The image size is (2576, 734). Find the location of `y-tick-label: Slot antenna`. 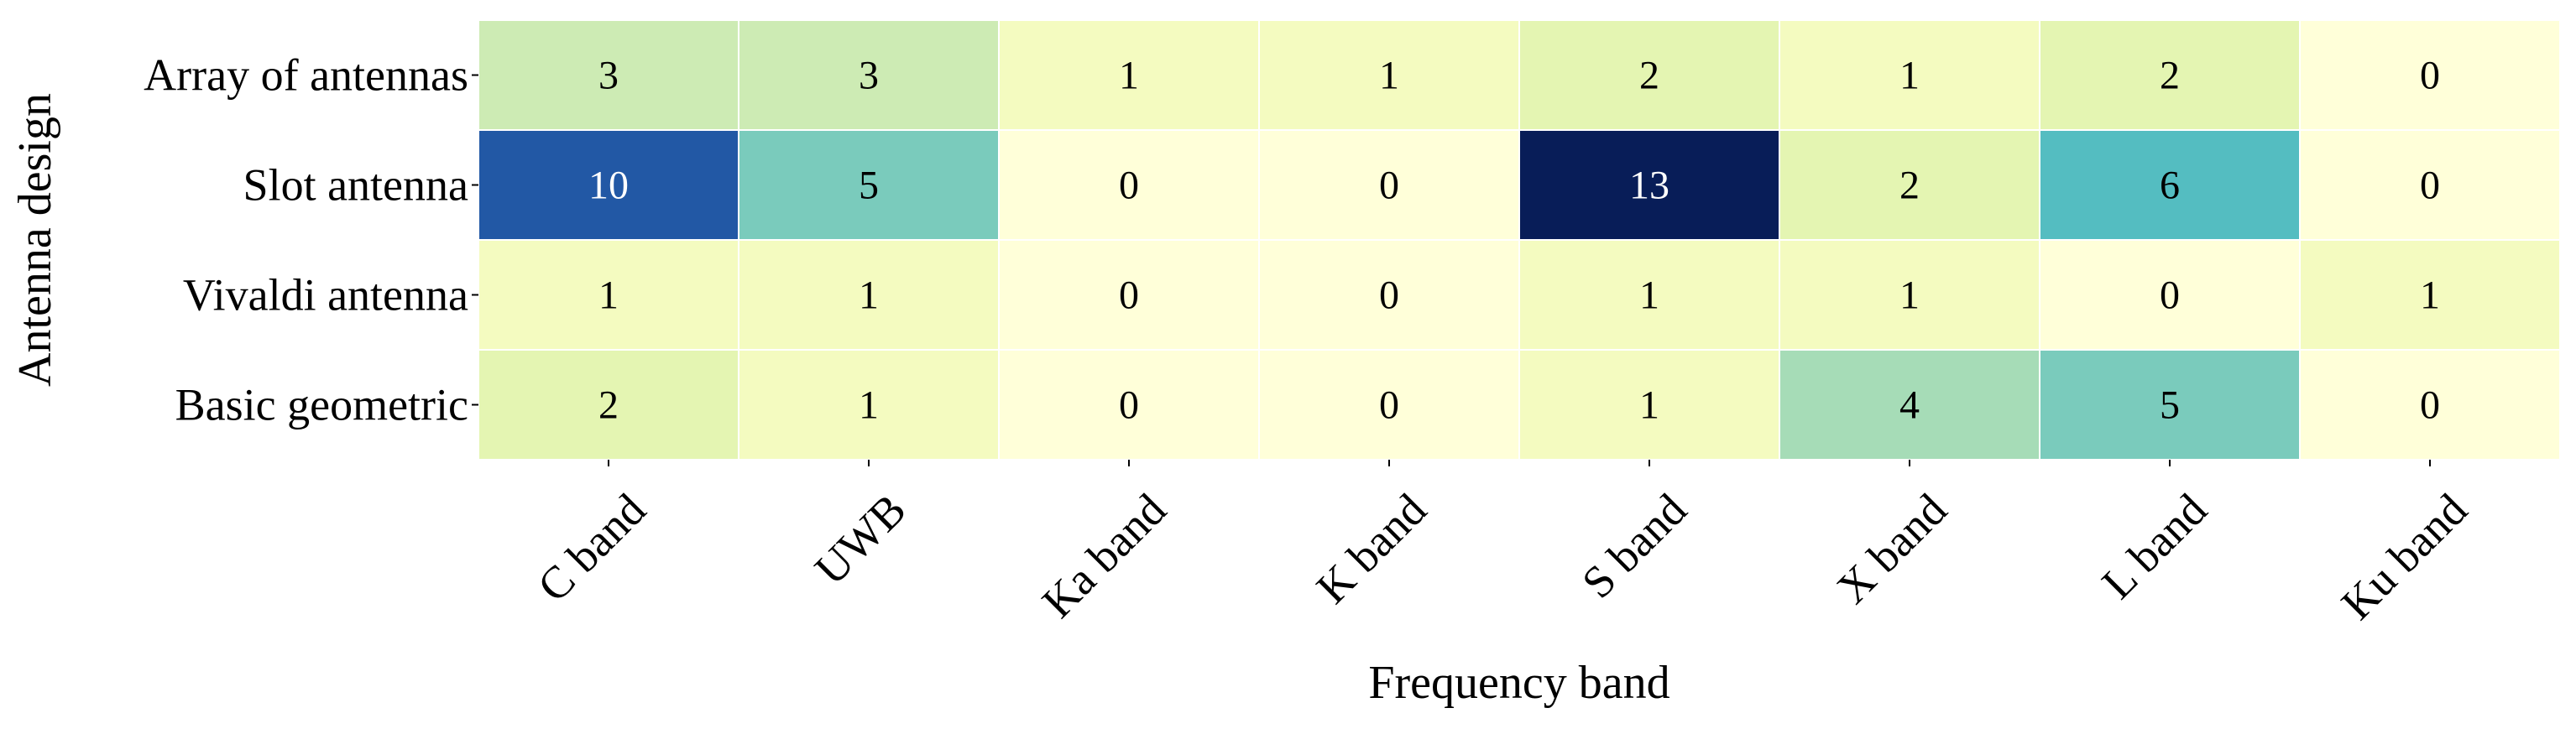

y-tick-label: Slot antenna is located at coordinates (355, 185).